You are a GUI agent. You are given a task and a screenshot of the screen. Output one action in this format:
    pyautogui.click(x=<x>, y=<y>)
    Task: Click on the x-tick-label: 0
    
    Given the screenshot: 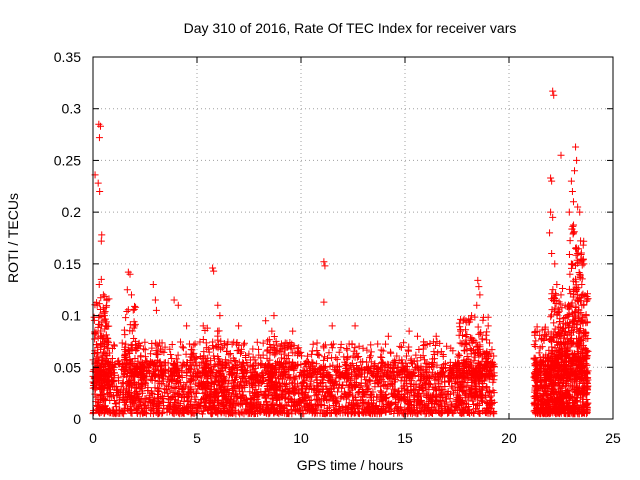 What is the action you would take?
    pyautogui.click(x=93, y=438)
    